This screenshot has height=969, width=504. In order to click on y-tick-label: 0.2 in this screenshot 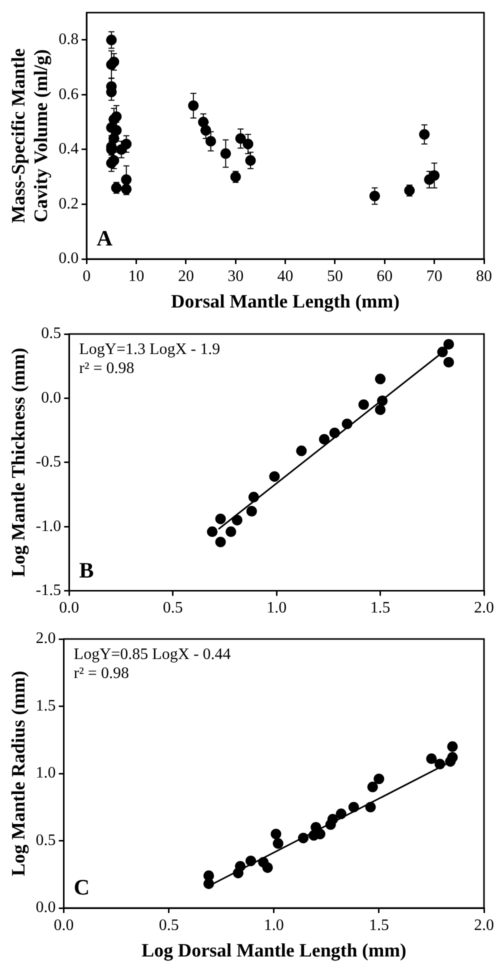, I will do `click(68, 203)`.